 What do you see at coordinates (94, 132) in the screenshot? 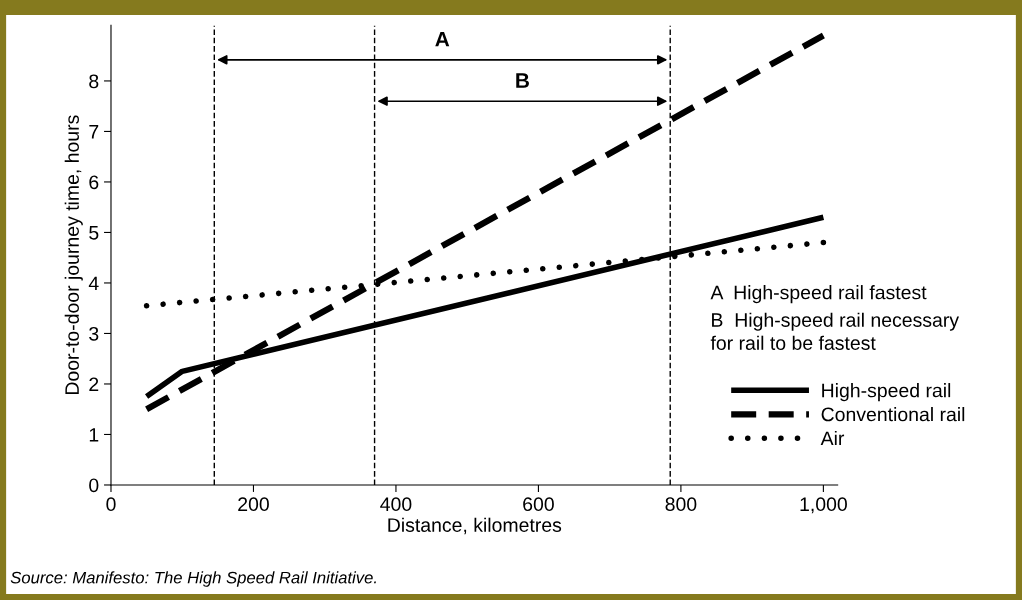
I see `y-tick-label: 7` at bounding box center [94, 132].